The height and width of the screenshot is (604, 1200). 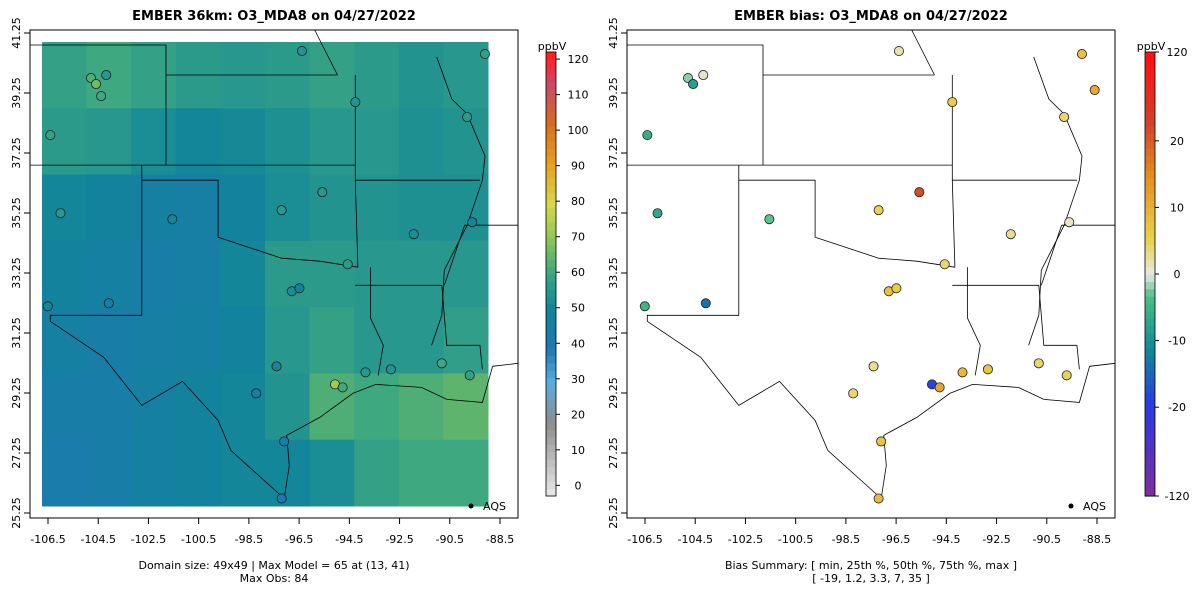 I want to click on bias-colorbar-tick-label: 120, so click(x=1177, y=52).